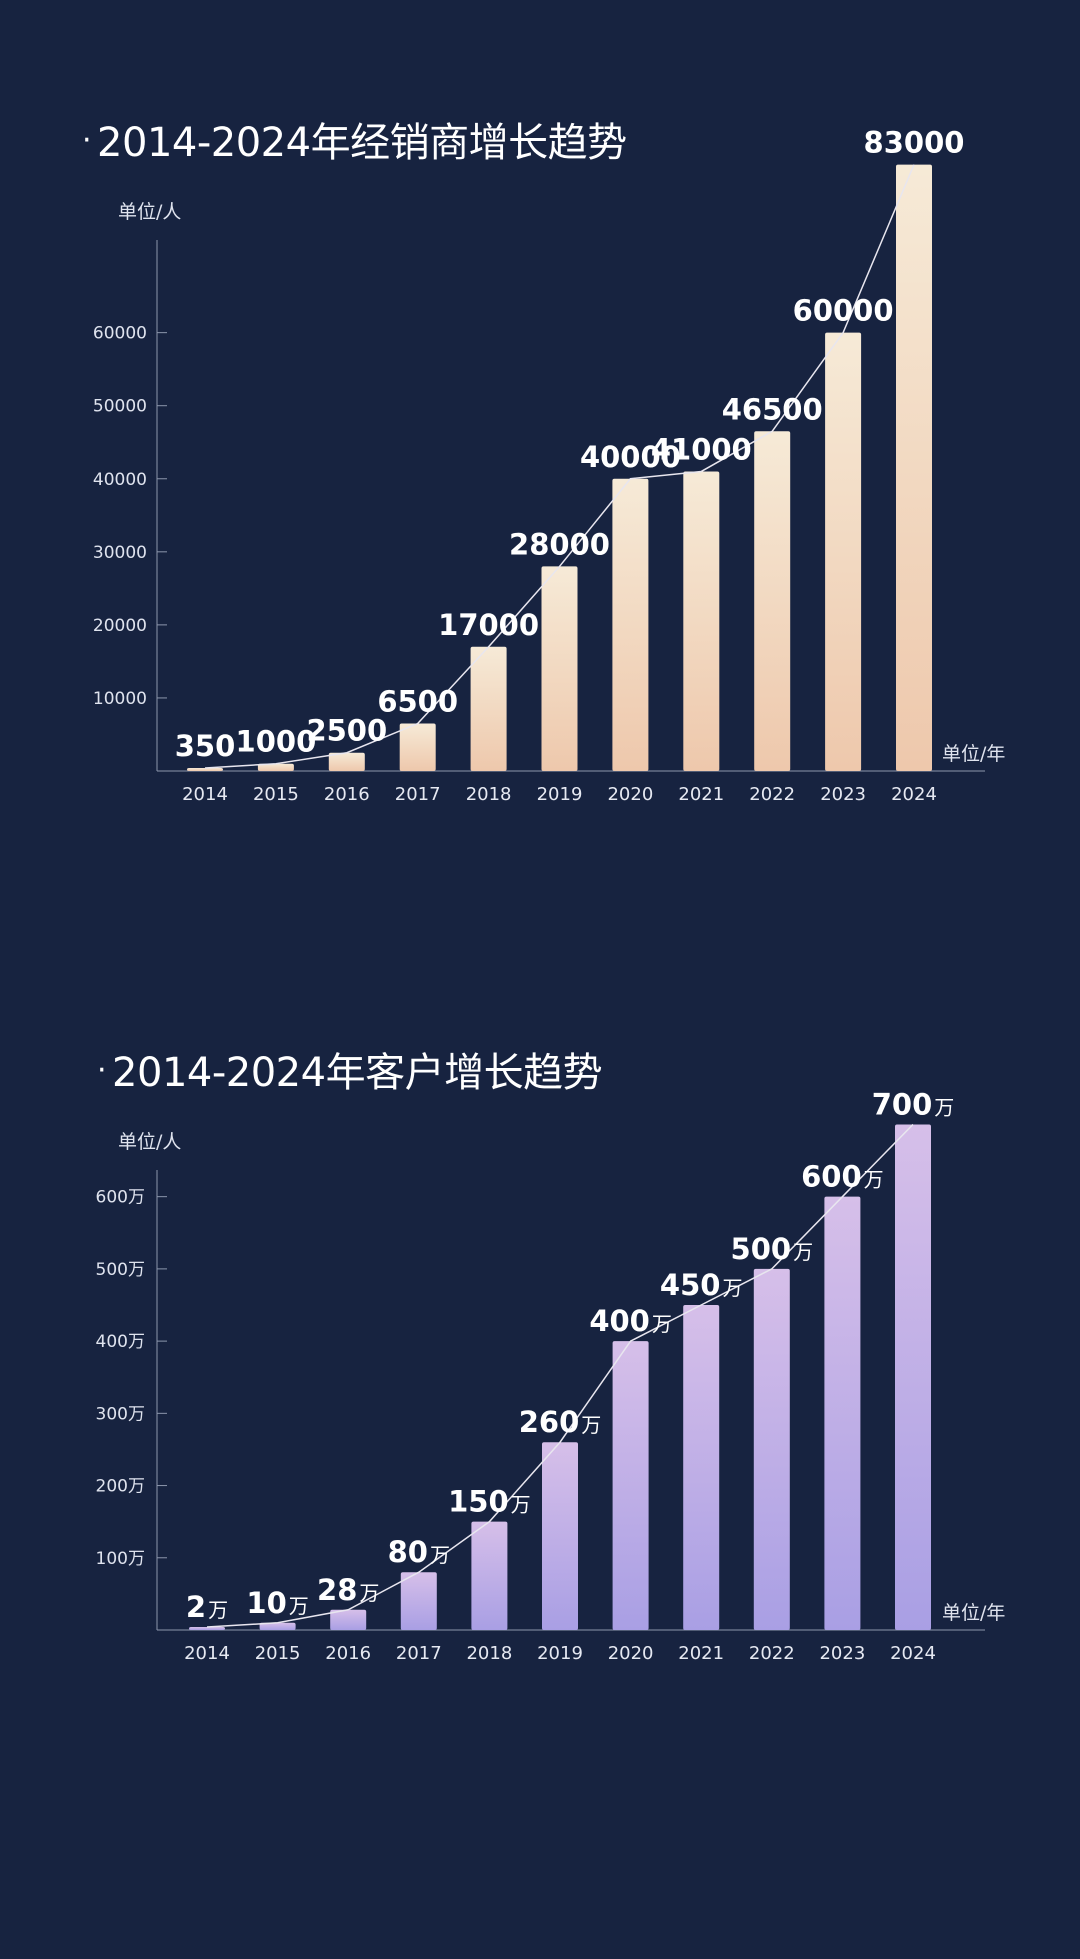 This screenshot has height=1959, width=1080. Describe the element at coordinates (357, 1073) in the screenshot. I see `chart-title-text: 2014-2024年客户增长趋势` at that location.